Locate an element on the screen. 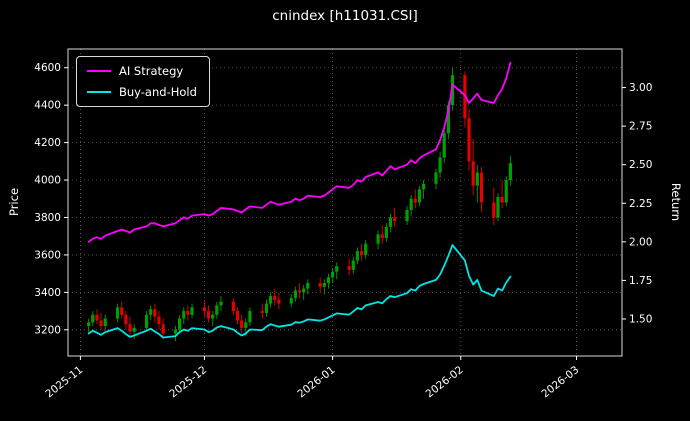 The width and height of the screenshot is (690, 421). series-line-buy-and-hold is located at coordinates (299, 291).